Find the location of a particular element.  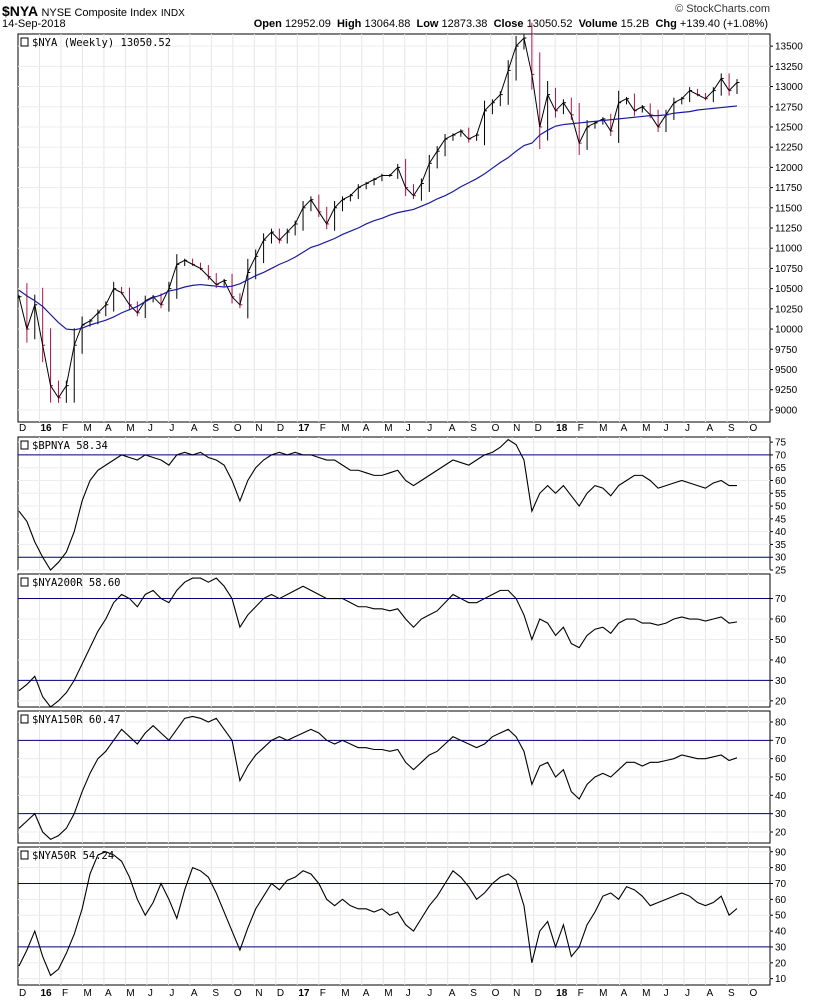

x-axis-label-bottom-0: D is located at coordinates (22, 993).